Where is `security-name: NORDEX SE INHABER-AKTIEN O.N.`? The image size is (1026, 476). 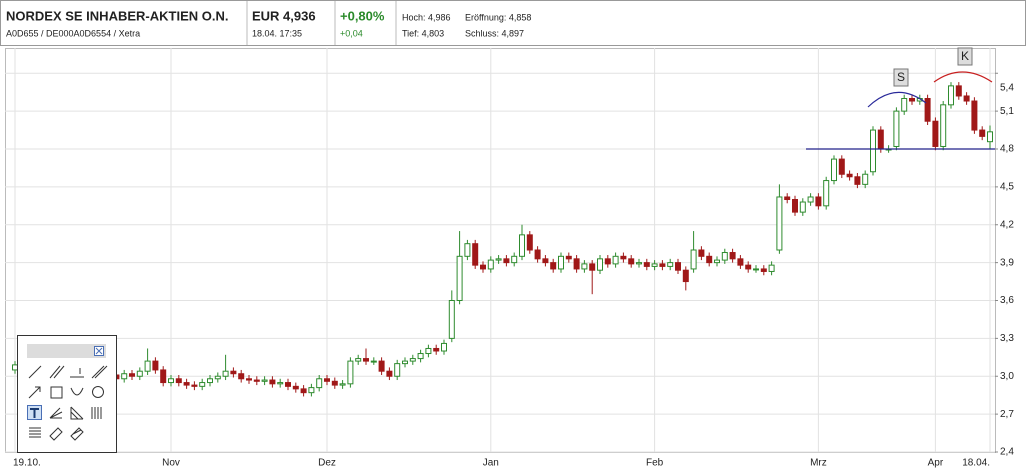
security-name: NORDEX SE INHABER-AKTIEN O.N. is located at coordinates (117, 15).